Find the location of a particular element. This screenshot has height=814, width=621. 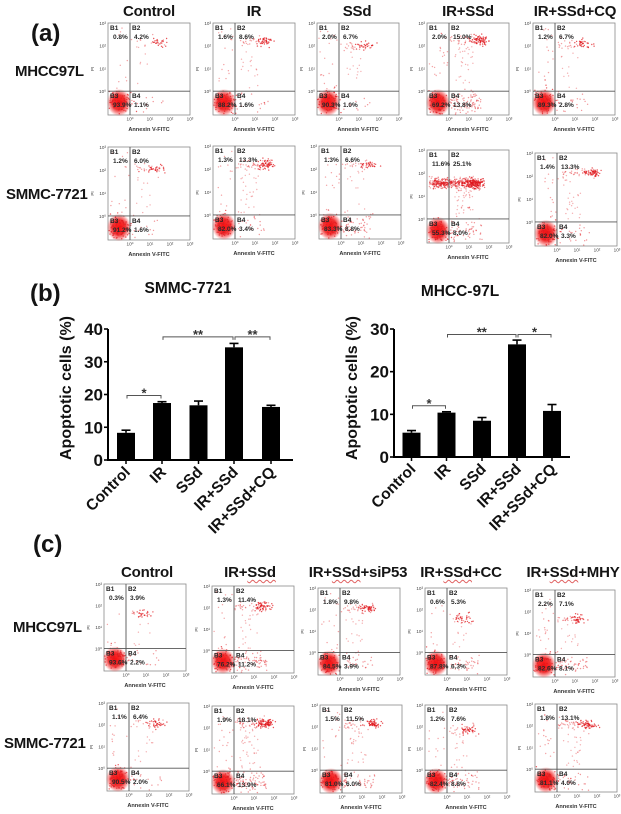

quadrant-b2-label: B2 is located at coordinates (240, 591).